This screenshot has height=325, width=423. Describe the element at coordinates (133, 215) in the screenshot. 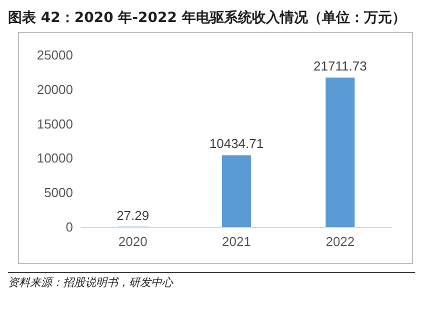

I see `data-label: 27.29` at that location.